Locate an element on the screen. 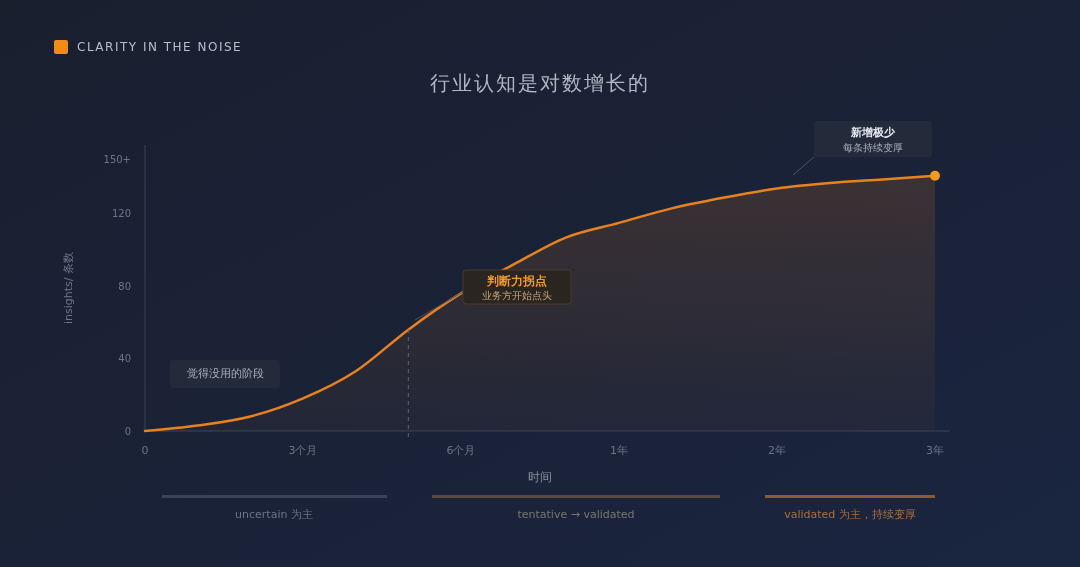 The width and height of the screenshot is (1080, 567). x-tick-label: 2年 is located at coordinates (777, 450).